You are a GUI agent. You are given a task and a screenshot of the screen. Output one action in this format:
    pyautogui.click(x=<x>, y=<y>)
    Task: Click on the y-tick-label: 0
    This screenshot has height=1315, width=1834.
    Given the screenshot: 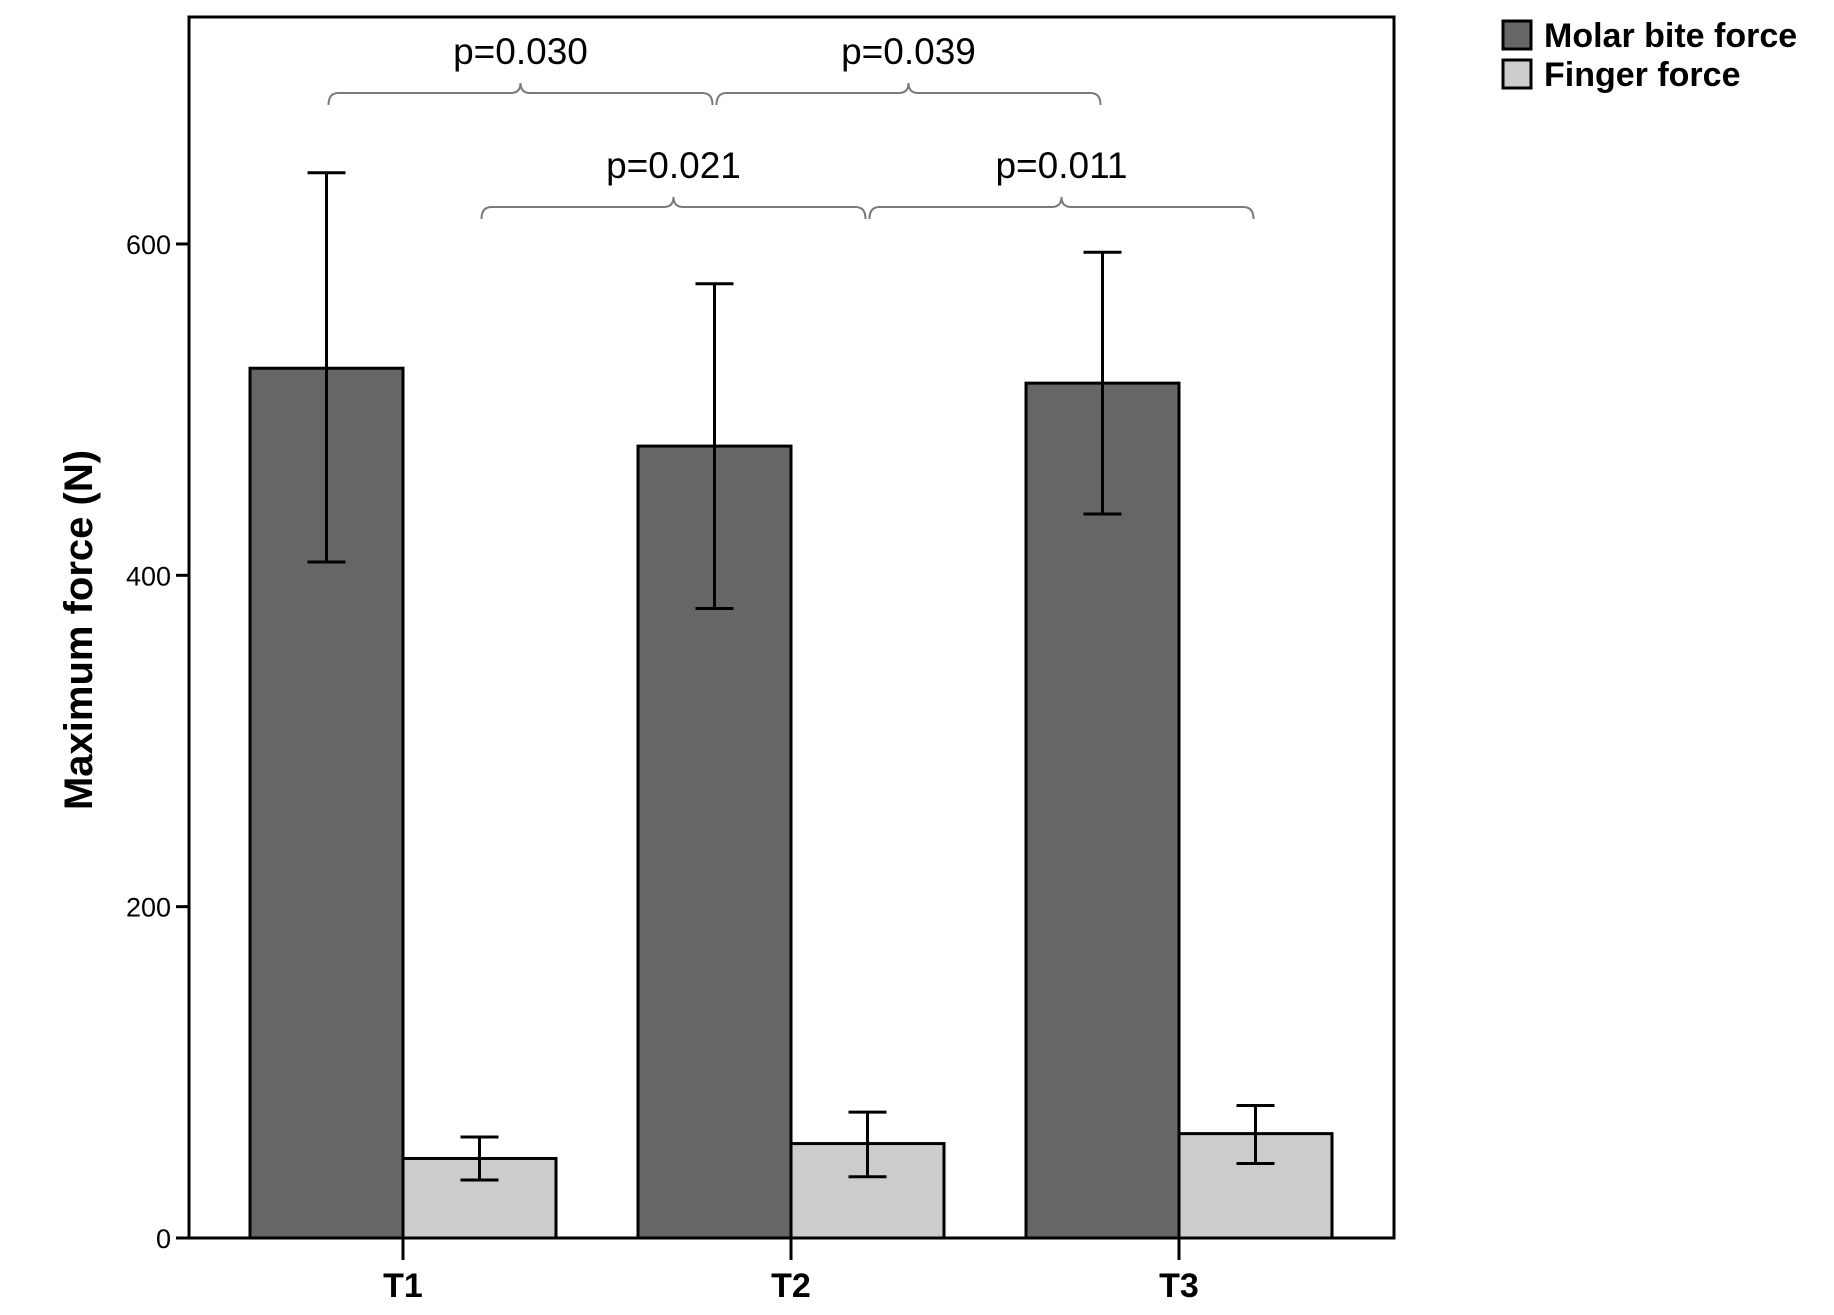 What is the action you would take?
    pyautogui.click(x=163, y=1239)
    